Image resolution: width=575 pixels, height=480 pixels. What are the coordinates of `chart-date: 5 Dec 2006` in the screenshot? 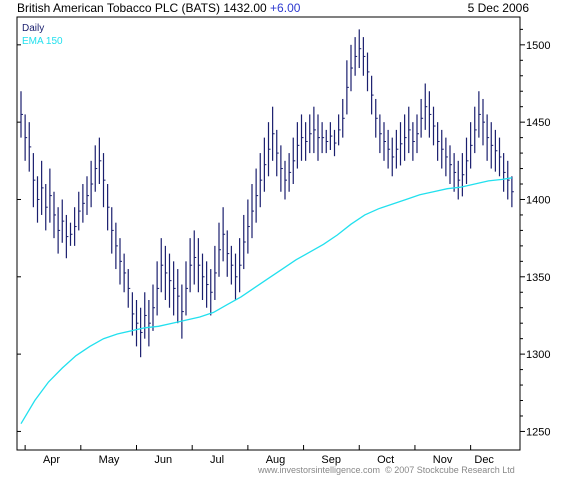 It's located at (498, 8).